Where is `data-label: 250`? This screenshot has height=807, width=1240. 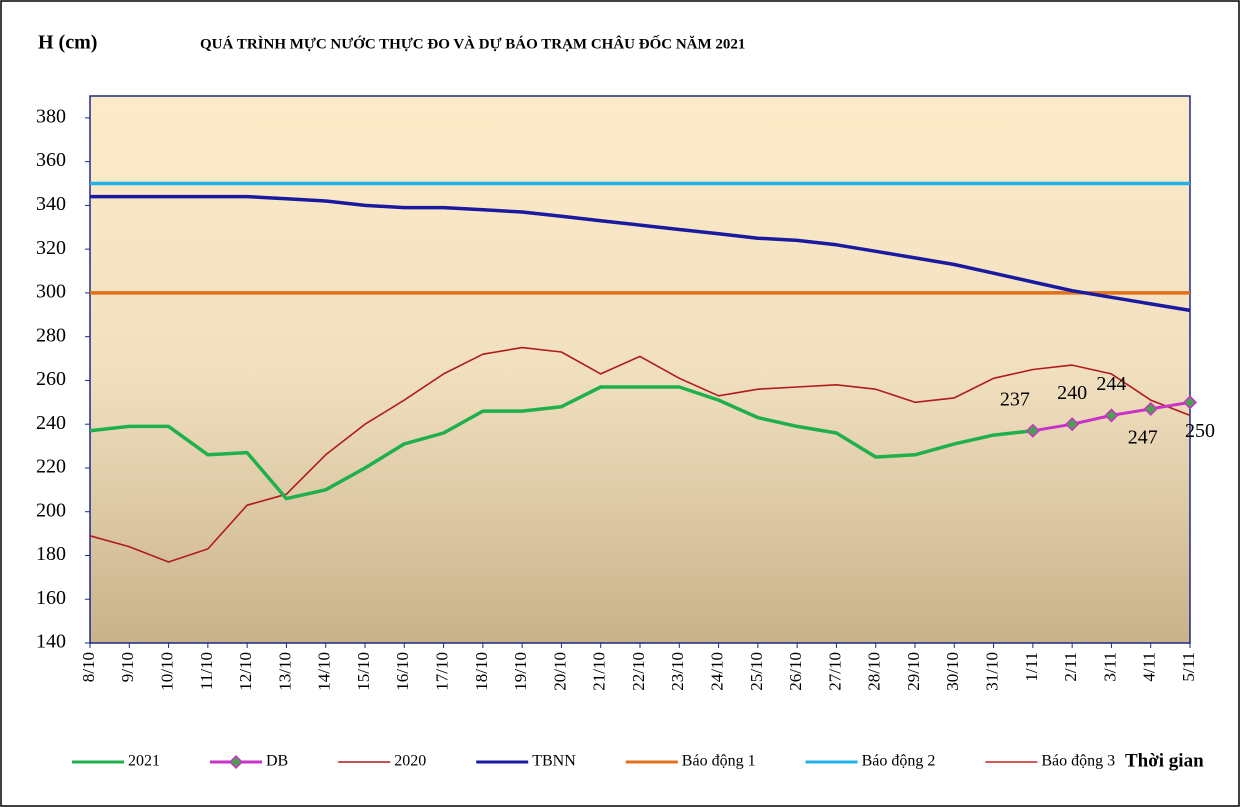
data-label: 250 is located at coordinates (1200, 431).